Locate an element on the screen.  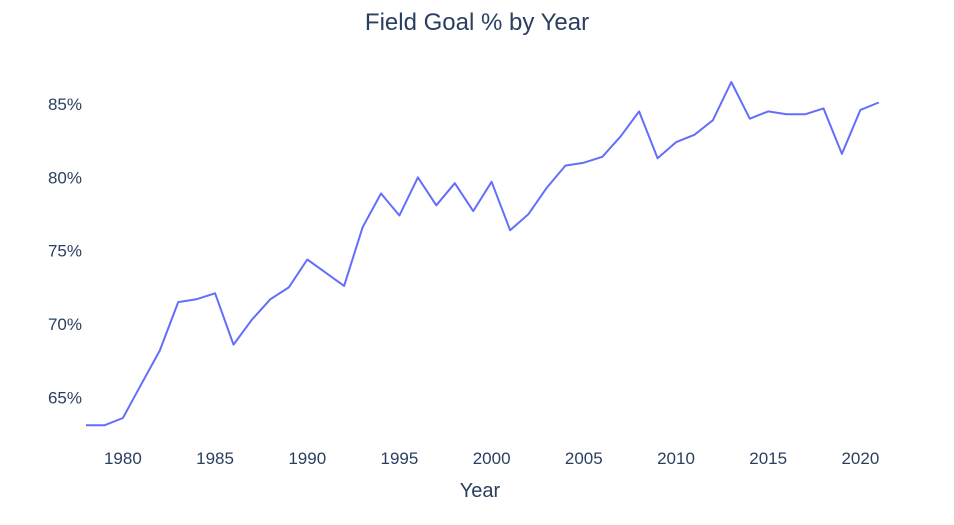
y-tick-label: 65% is located at coordinates (65, 397).